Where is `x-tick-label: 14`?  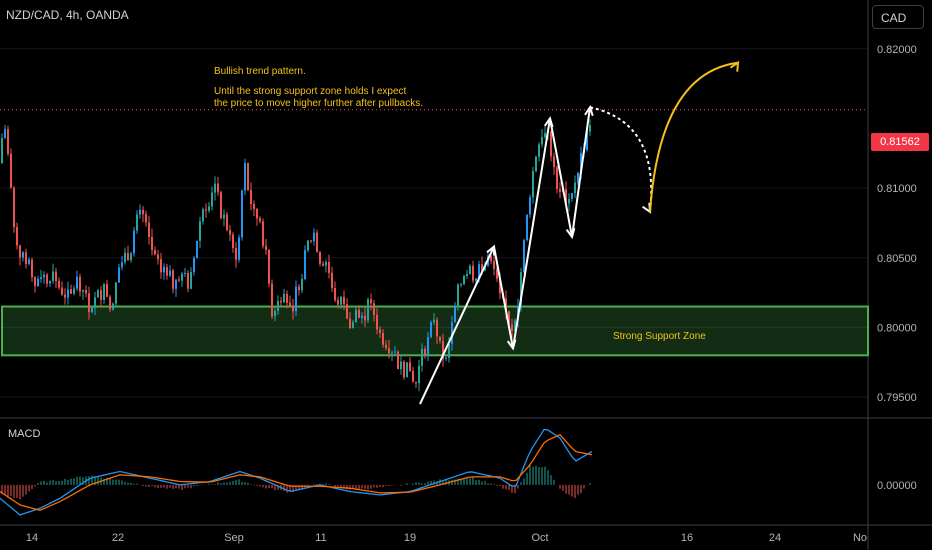 x-tick-label: 14 is located at coordinates (32, 538).